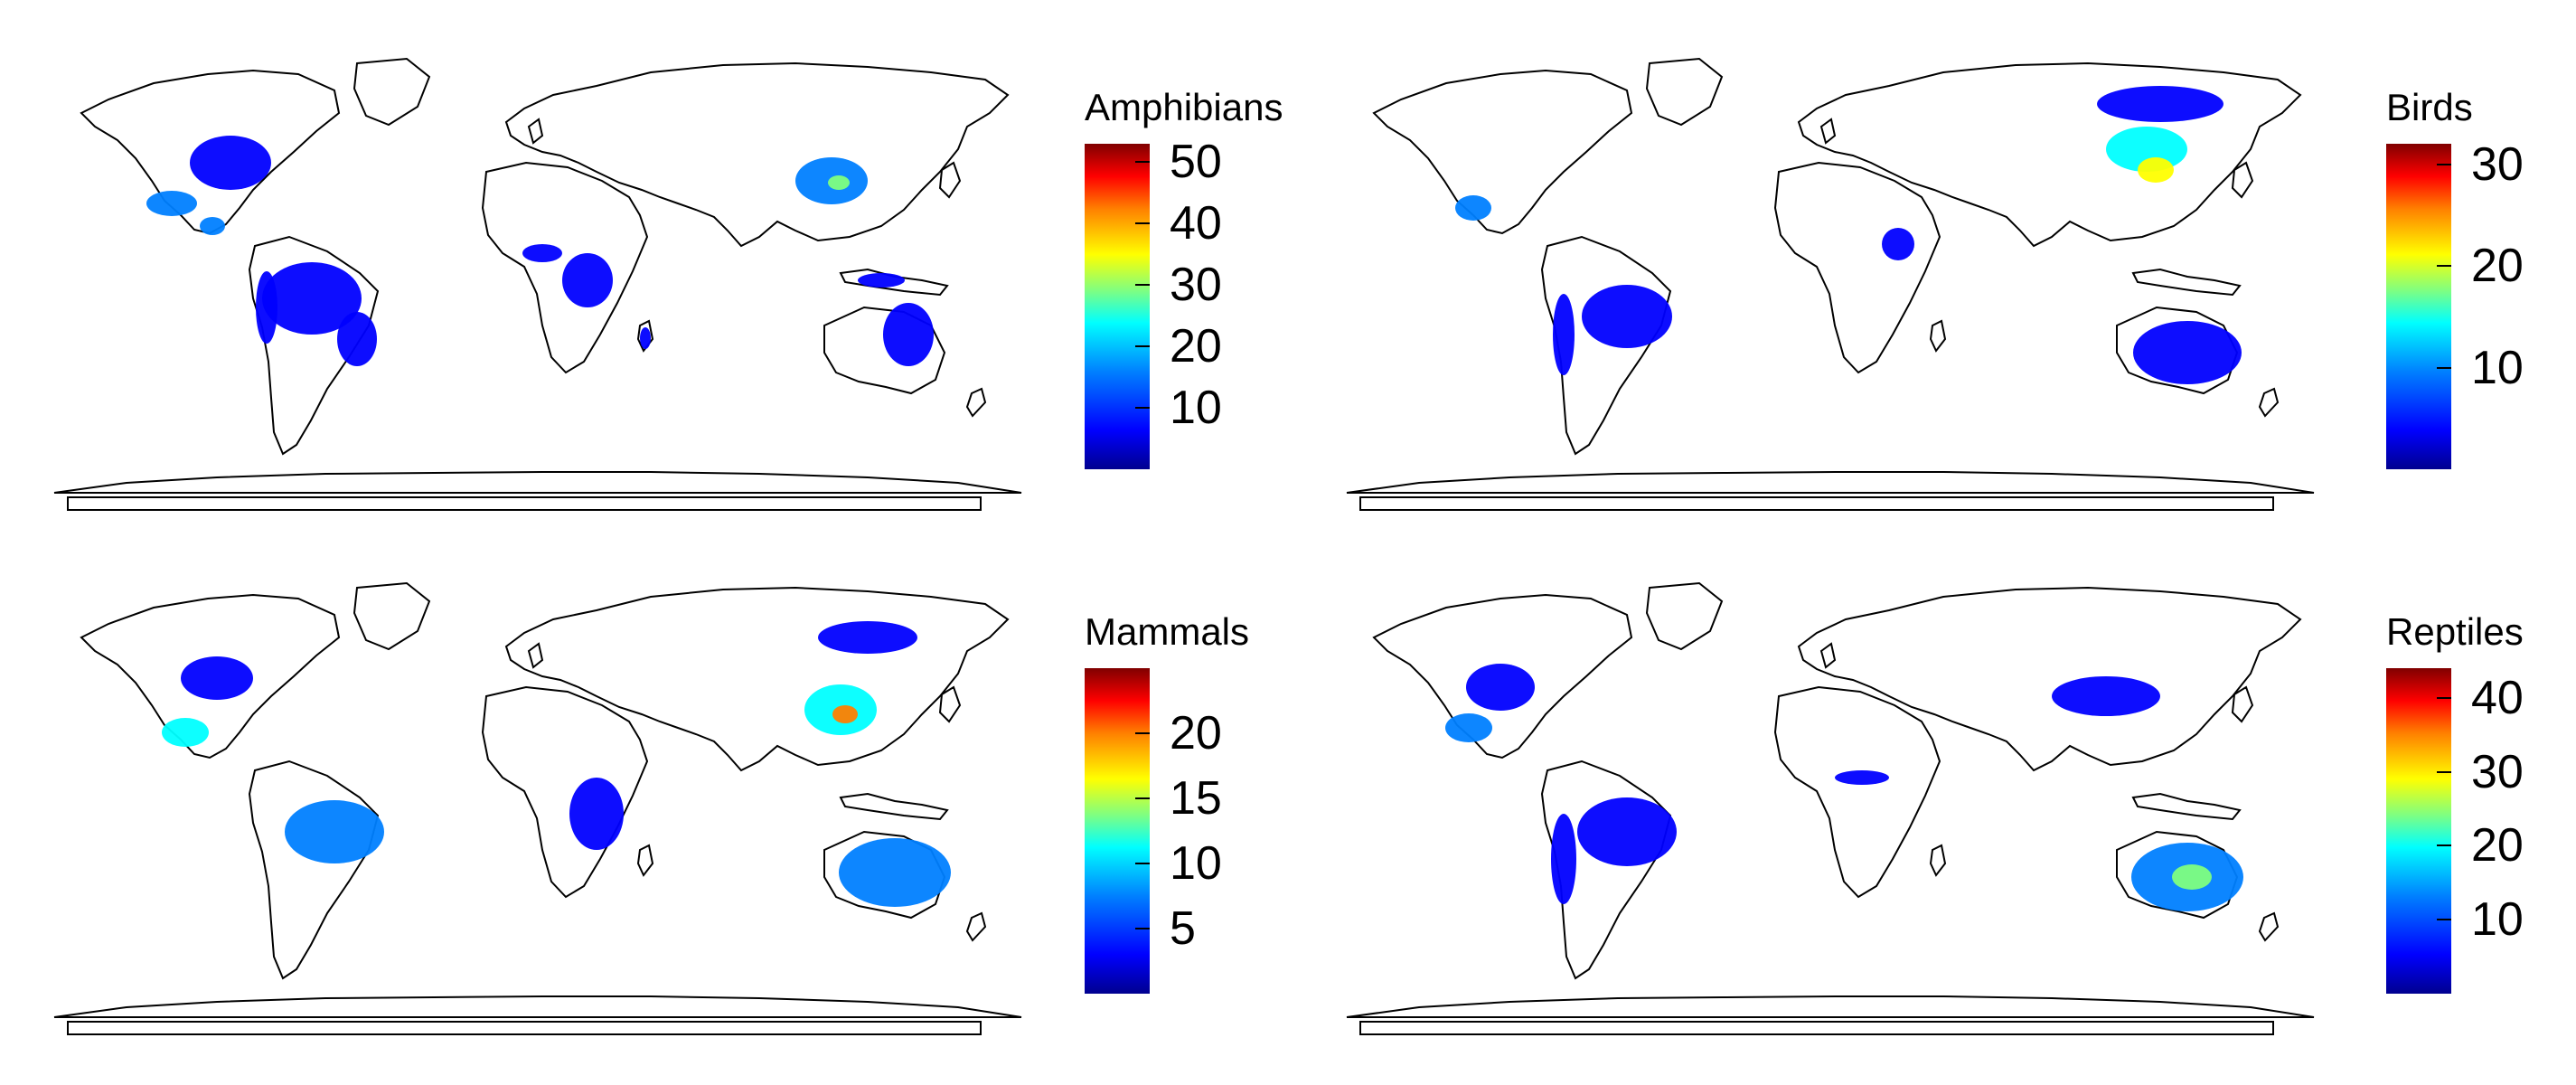  What do you see at coordinates (587, 280) in the screenshot?
I see `richness-patch-central-africa` at bounding box center [587, 280].